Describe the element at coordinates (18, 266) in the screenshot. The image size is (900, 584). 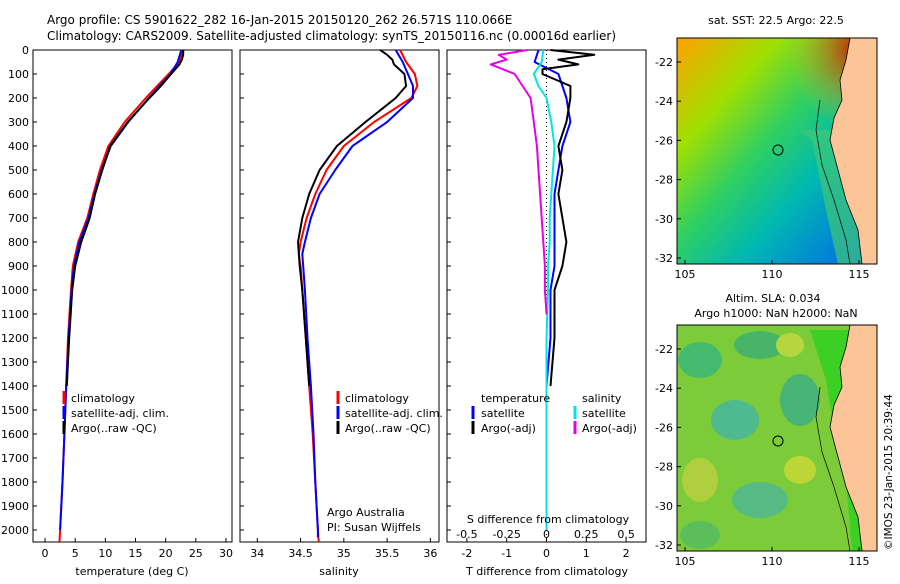
I see `depth-tick-label: 900` at that location.